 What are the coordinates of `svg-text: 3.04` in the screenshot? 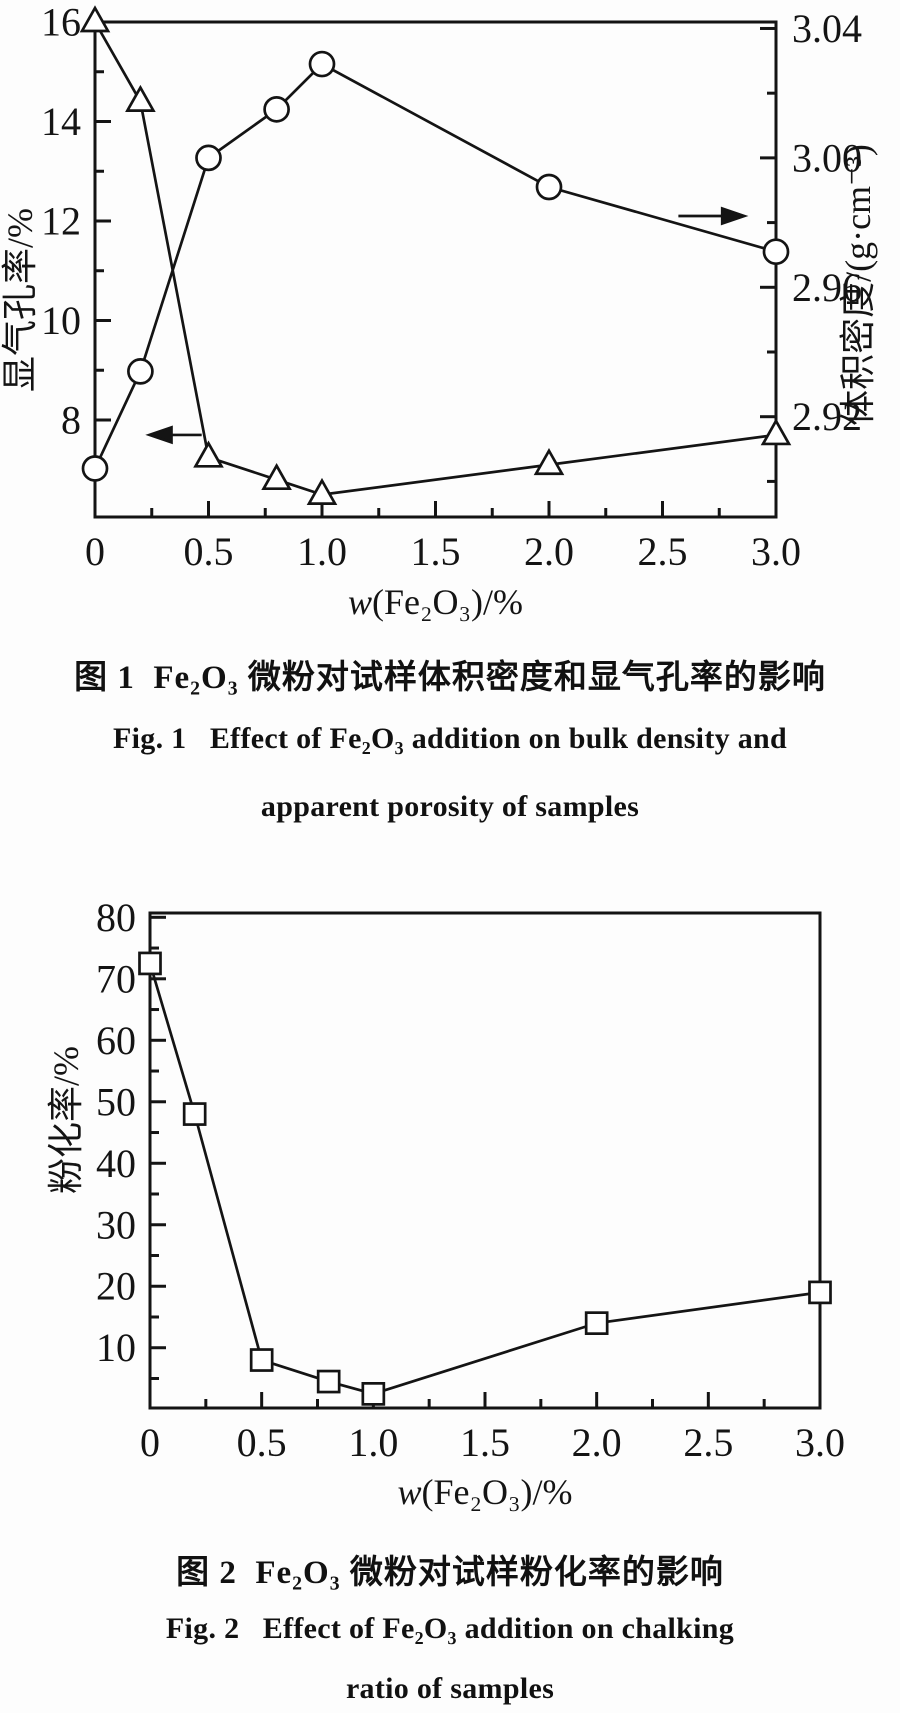 It's located at (827, 28).